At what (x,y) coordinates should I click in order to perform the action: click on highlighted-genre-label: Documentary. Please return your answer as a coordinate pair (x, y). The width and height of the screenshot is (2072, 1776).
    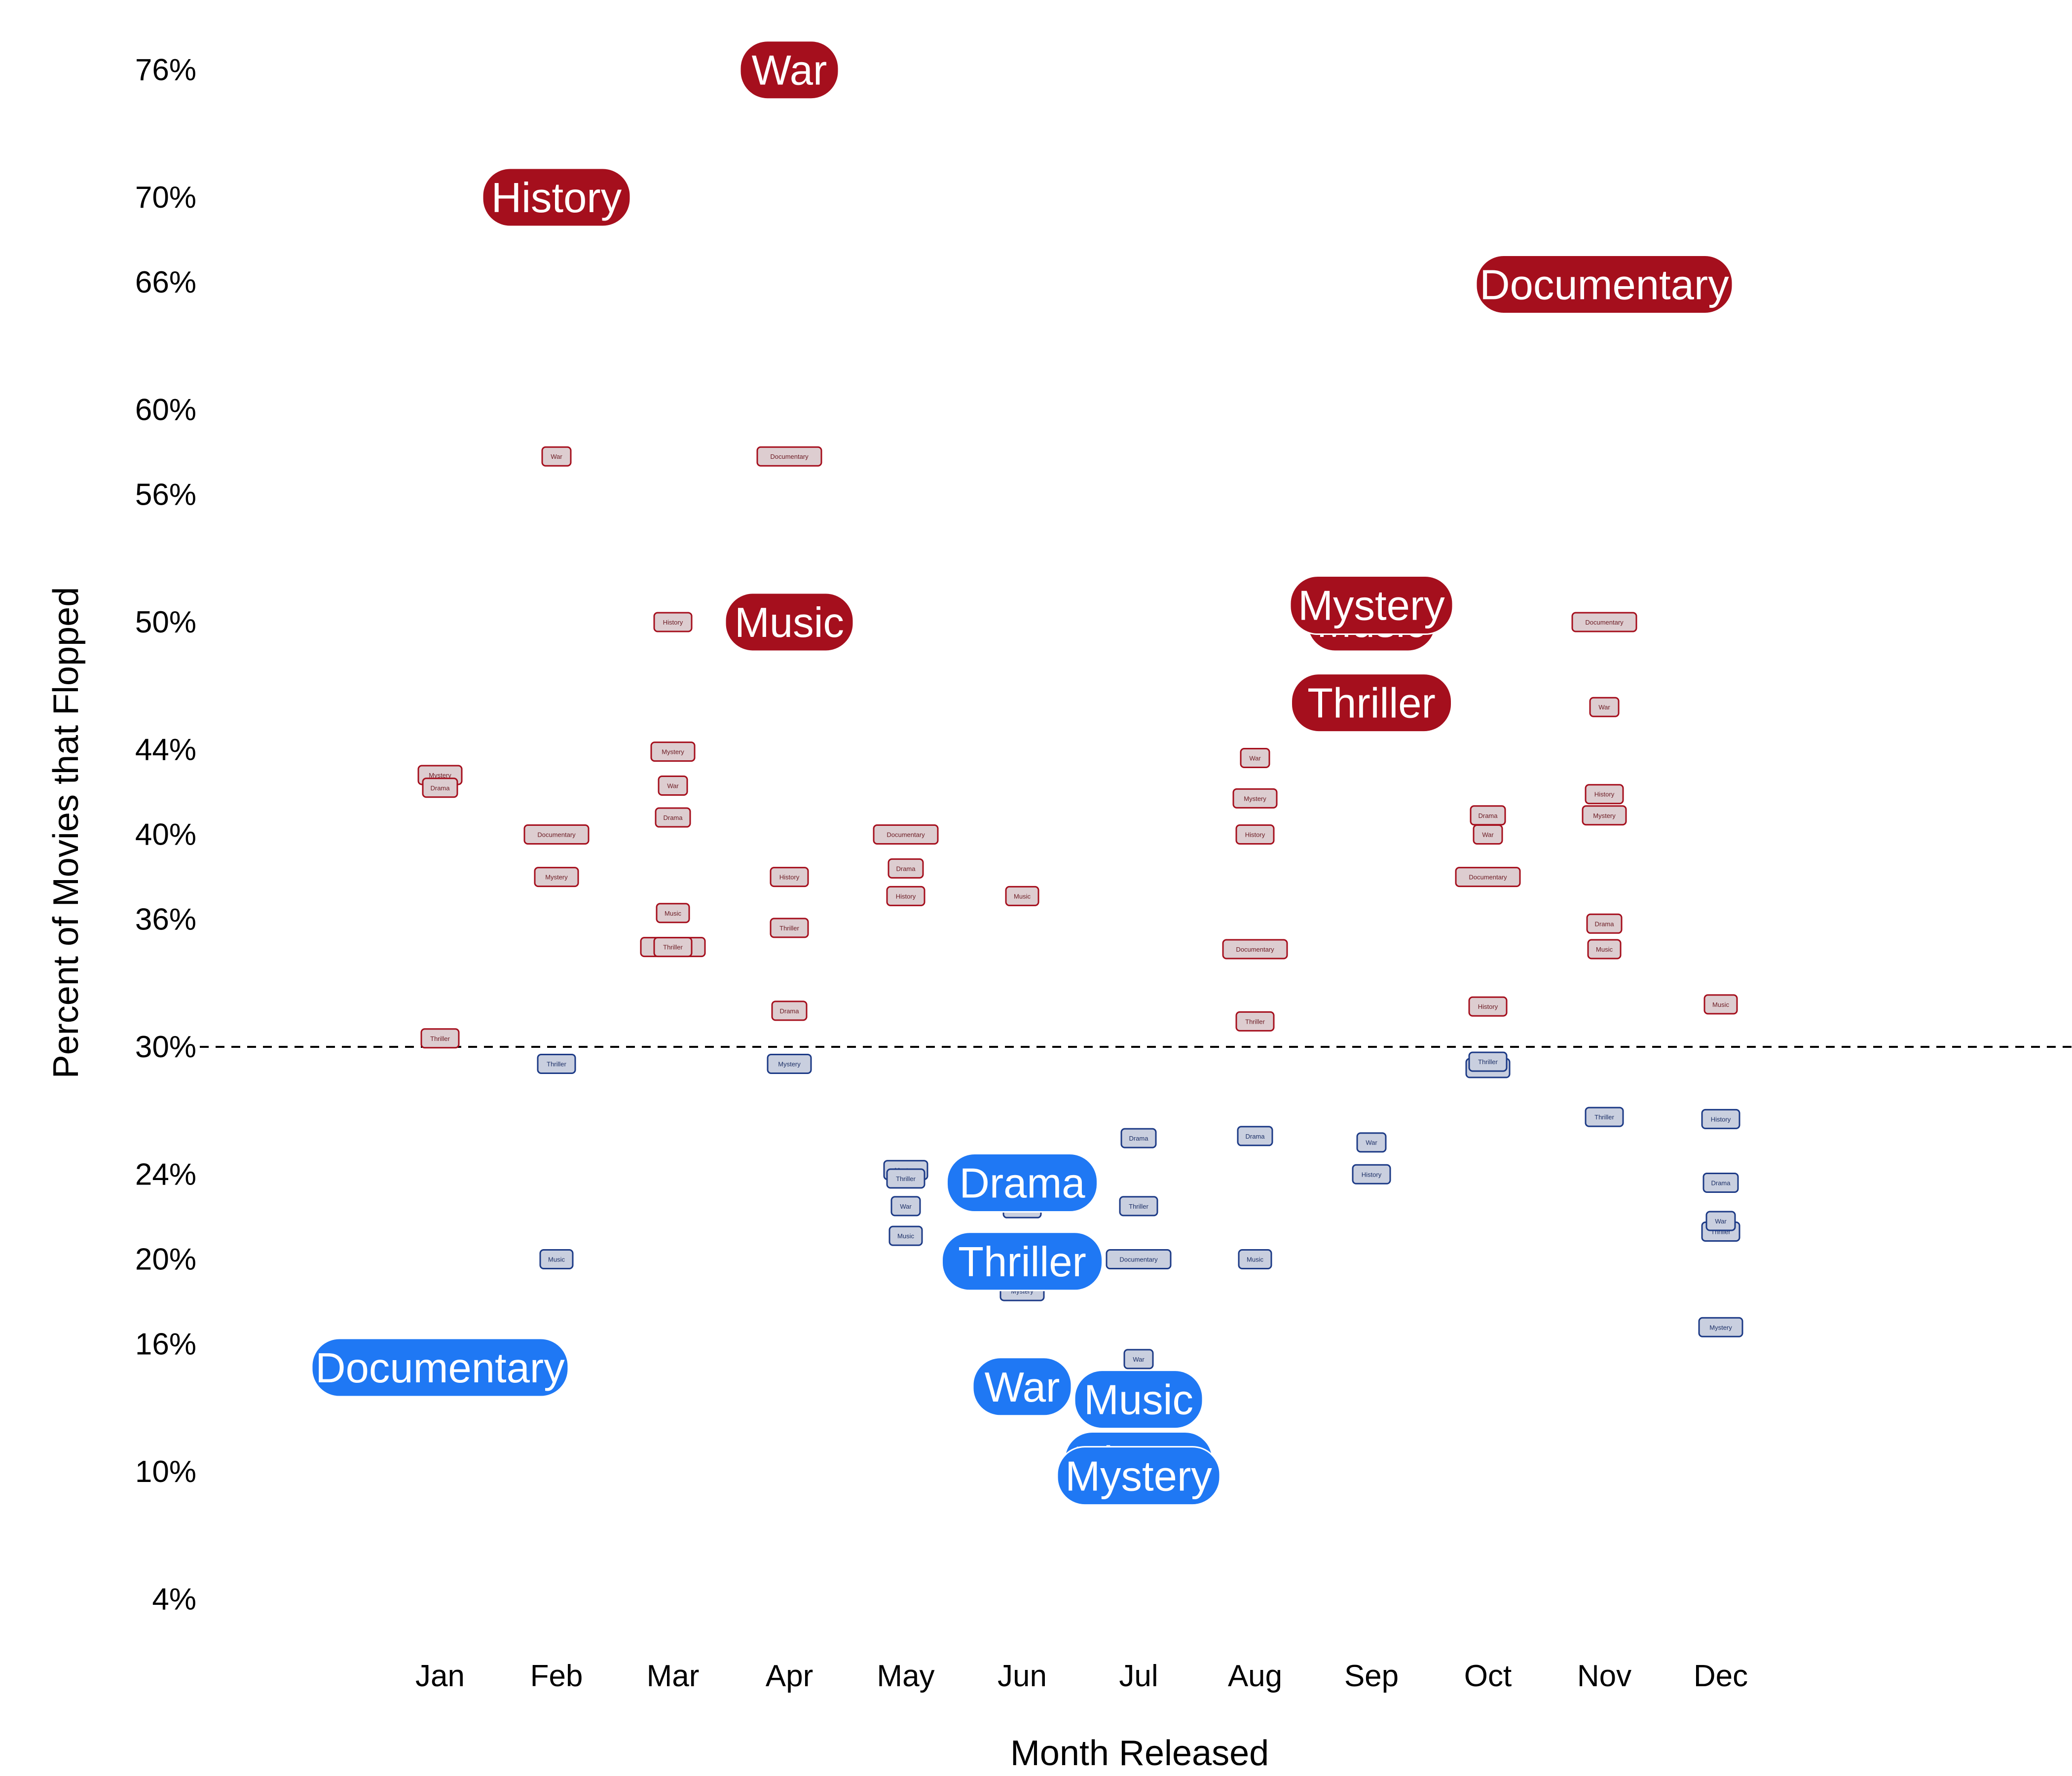
    Looking at the image, I should click on (1604, 285).